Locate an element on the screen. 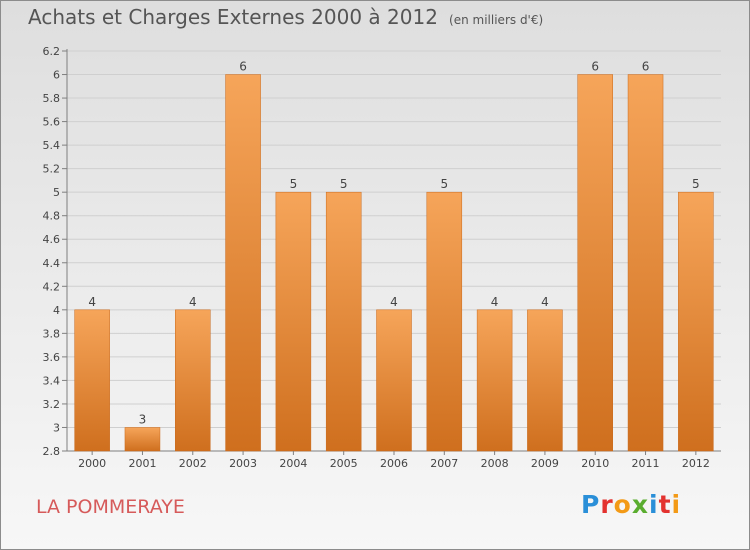 This screenshot has width=750, height=550. x-tick-label: 2002 is located at coordinates (193, 463).